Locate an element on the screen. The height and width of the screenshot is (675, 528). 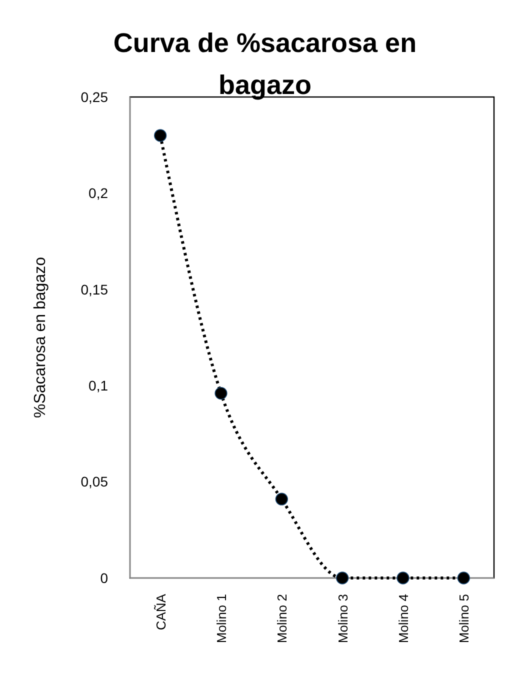
y-tick-label: 0,05 is located at coordinates (94, 482).